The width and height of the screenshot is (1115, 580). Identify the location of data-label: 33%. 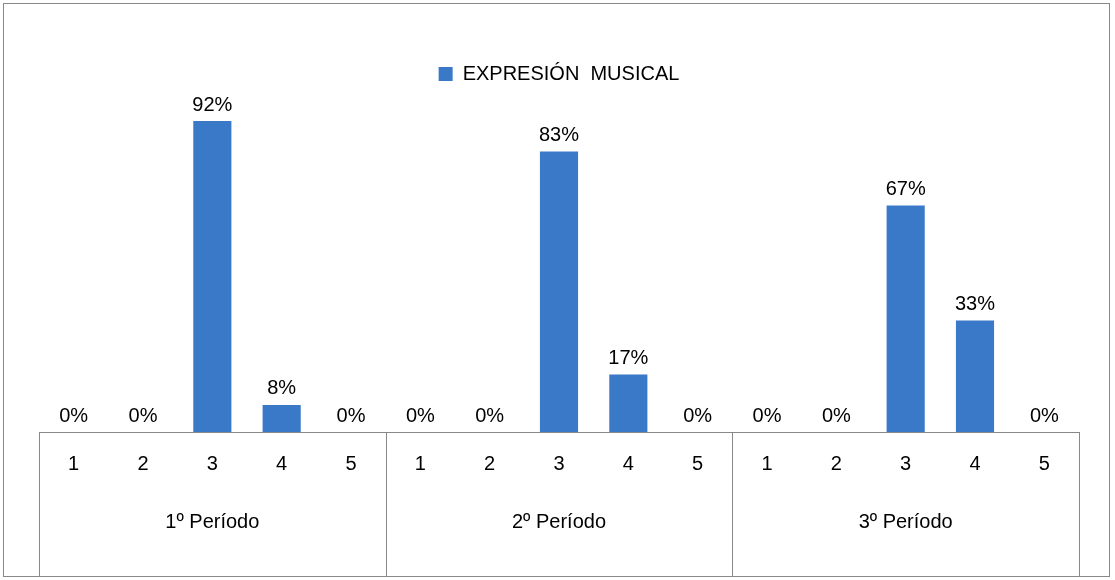
(975, 302).